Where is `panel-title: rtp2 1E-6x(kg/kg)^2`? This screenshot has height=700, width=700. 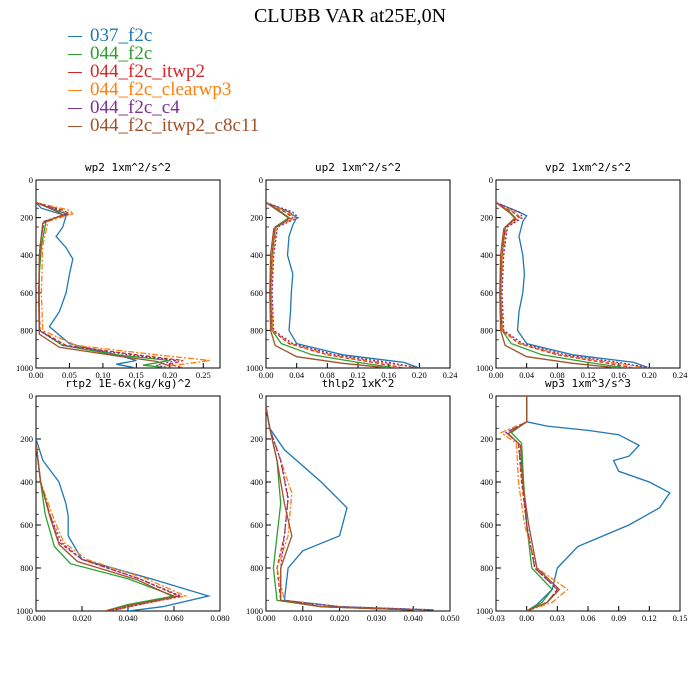
panel-title: rtp2 1E-6x(kg/kg)^2 is located at coordinates (128, 383).